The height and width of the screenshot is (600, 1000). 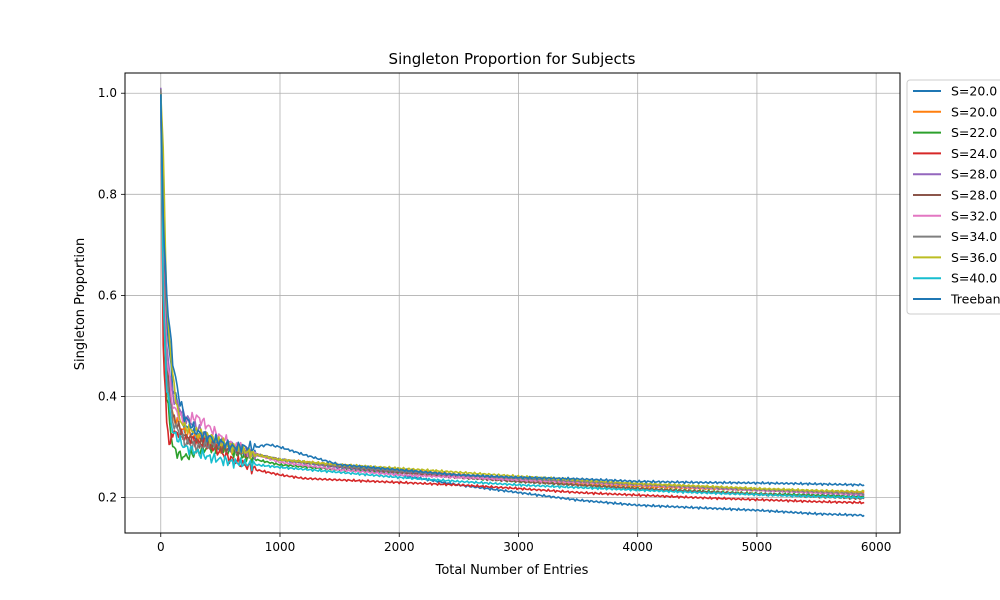 I want to click on y-axis-ticks: 0.2 0.4 0.6 0.8 1.0, so click(x=111, y=295).